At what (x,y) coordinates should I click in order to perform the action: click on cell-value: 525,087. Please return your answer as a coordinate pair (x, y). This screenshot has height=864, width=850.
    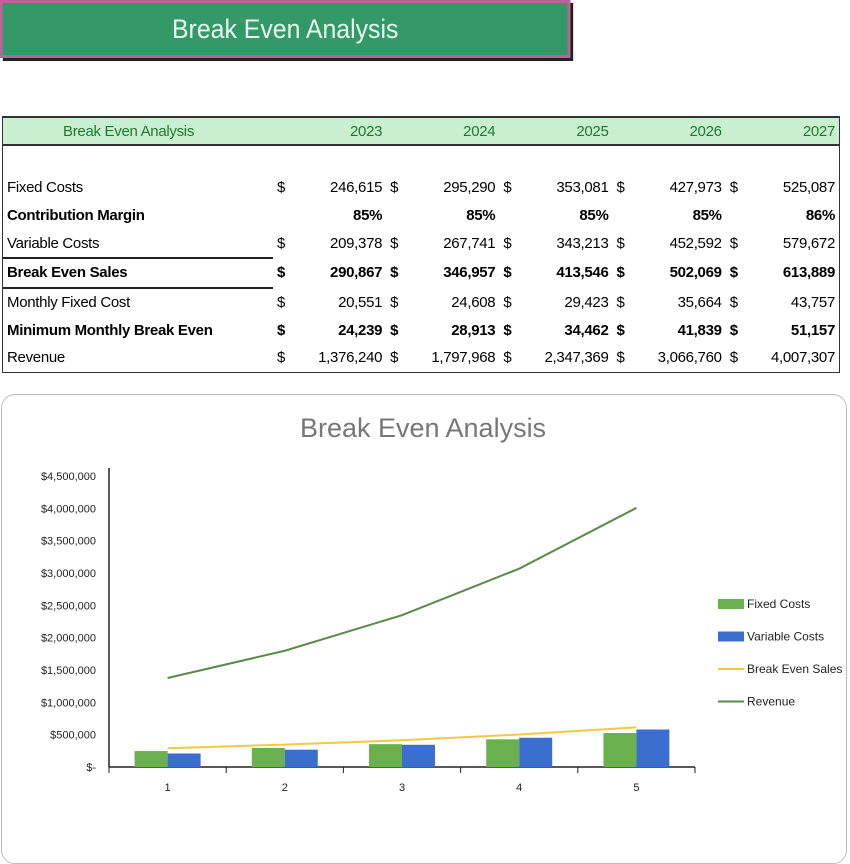
    Looking at the image, I should click on (808, 188).